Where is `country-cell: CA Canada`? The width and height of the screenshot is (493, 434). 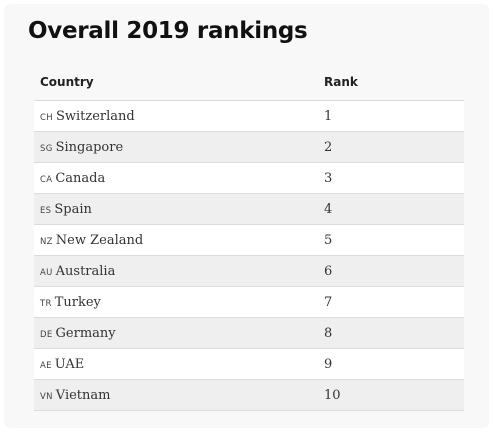 country-cell: CA Canada is located at coordinates (178, 178).